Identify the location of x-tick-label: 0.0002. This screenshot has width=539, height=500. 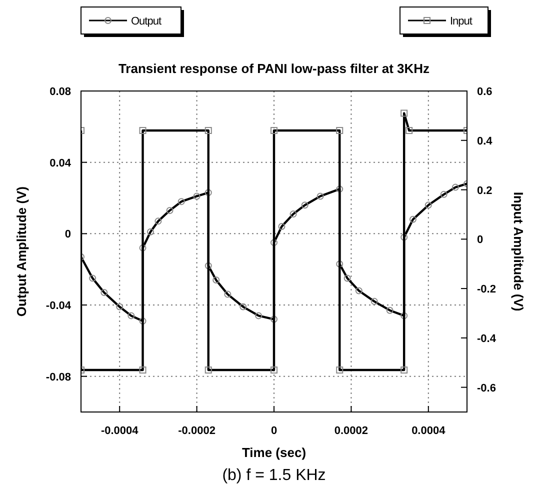
(351, 431).